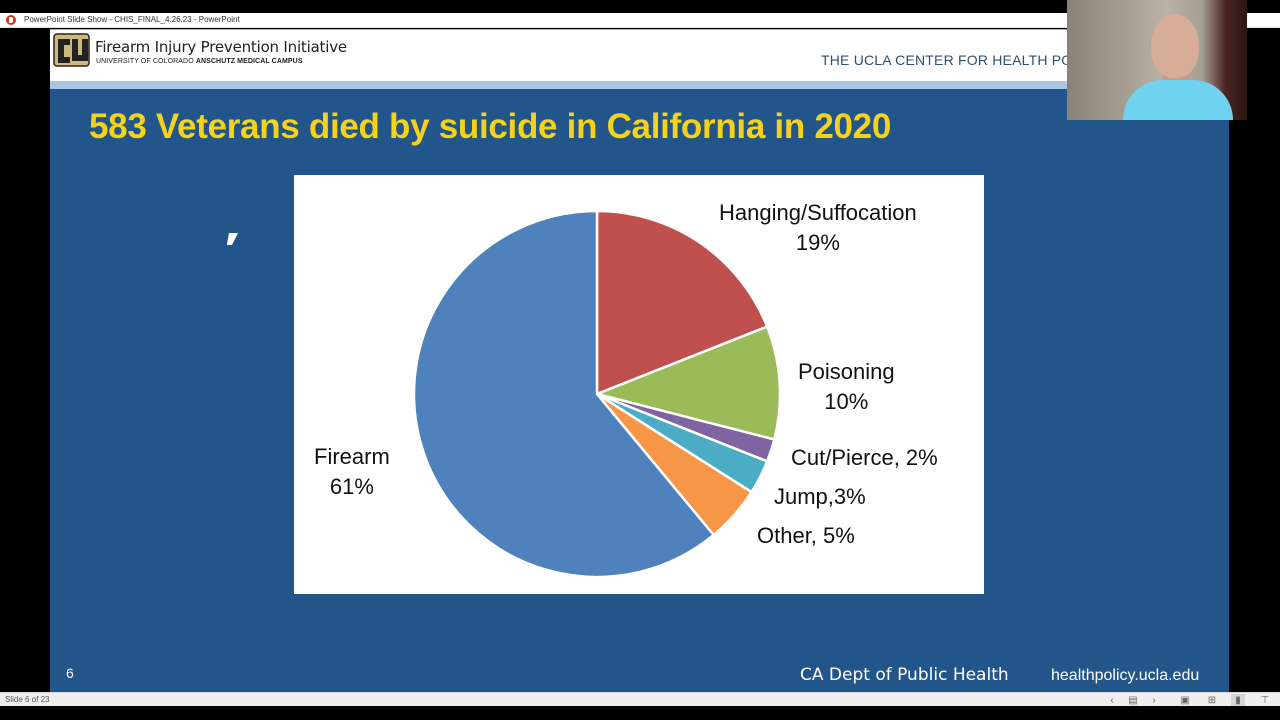 The image size is (1280, 720). Describe the element at coordinates (71, 50) in the screenshot. I see `cu-logo-icon` at that location.